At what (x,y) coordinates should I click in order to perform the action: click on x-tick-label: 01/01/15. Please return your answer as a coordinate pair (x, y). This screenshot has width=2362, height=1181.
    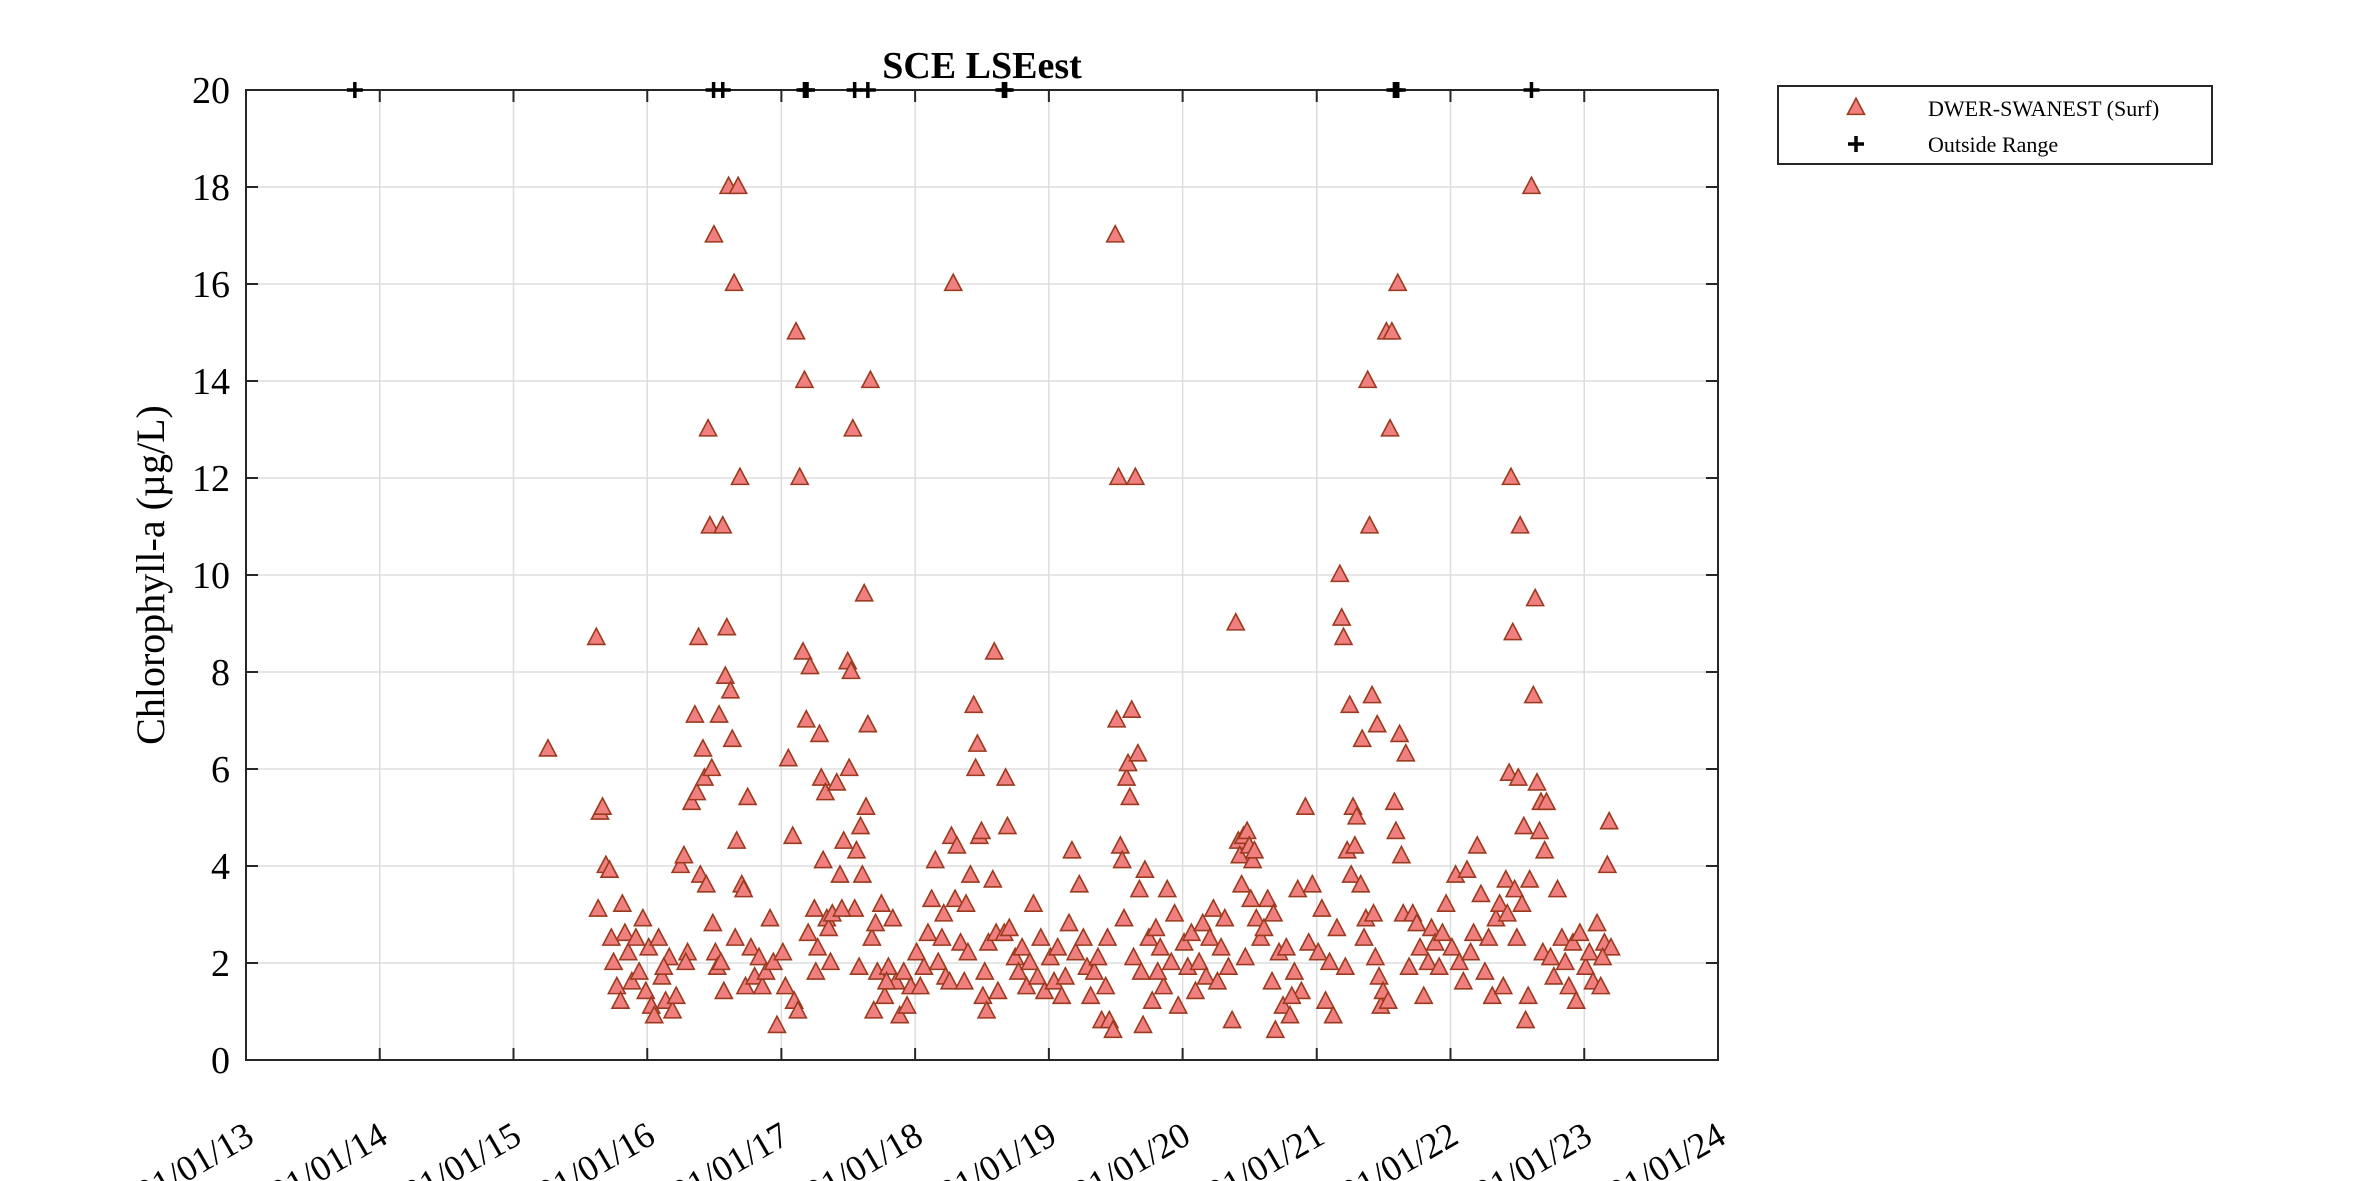
    Looking at the image, I should click on (462, 1147).